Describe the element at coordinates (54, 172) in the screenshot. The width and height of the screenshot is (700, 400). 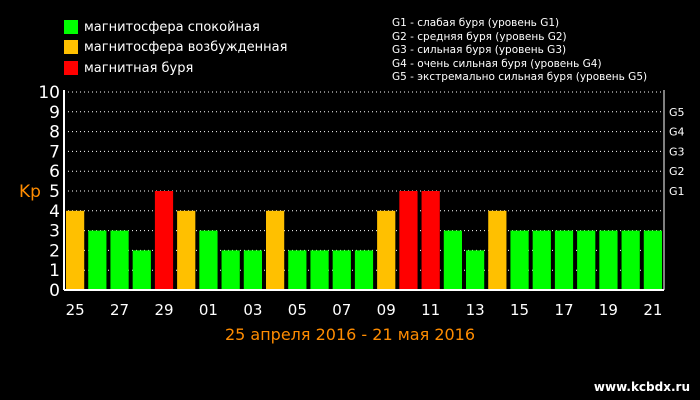
I see `y-tick-label: 6` at that location.